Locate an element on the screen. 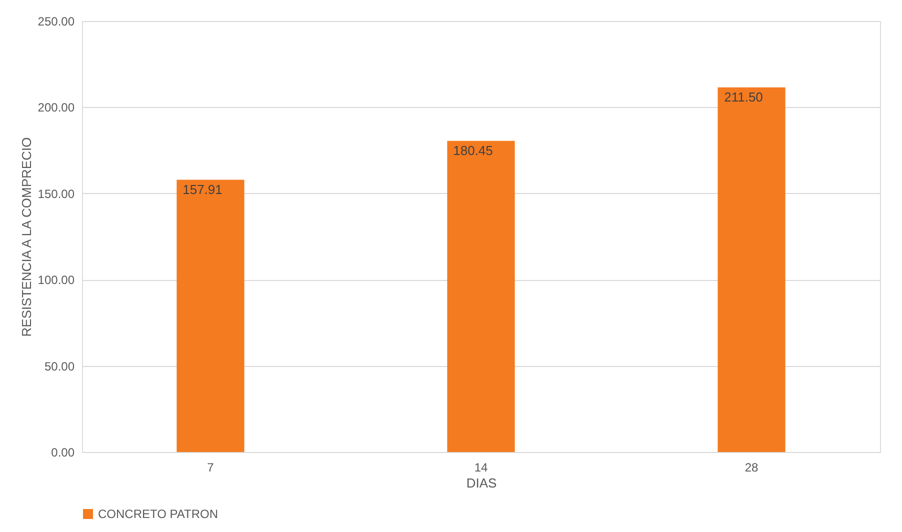 This screenshot has width=902, height=532. x-tick-label: 14 is located at coordinates (481, 467).